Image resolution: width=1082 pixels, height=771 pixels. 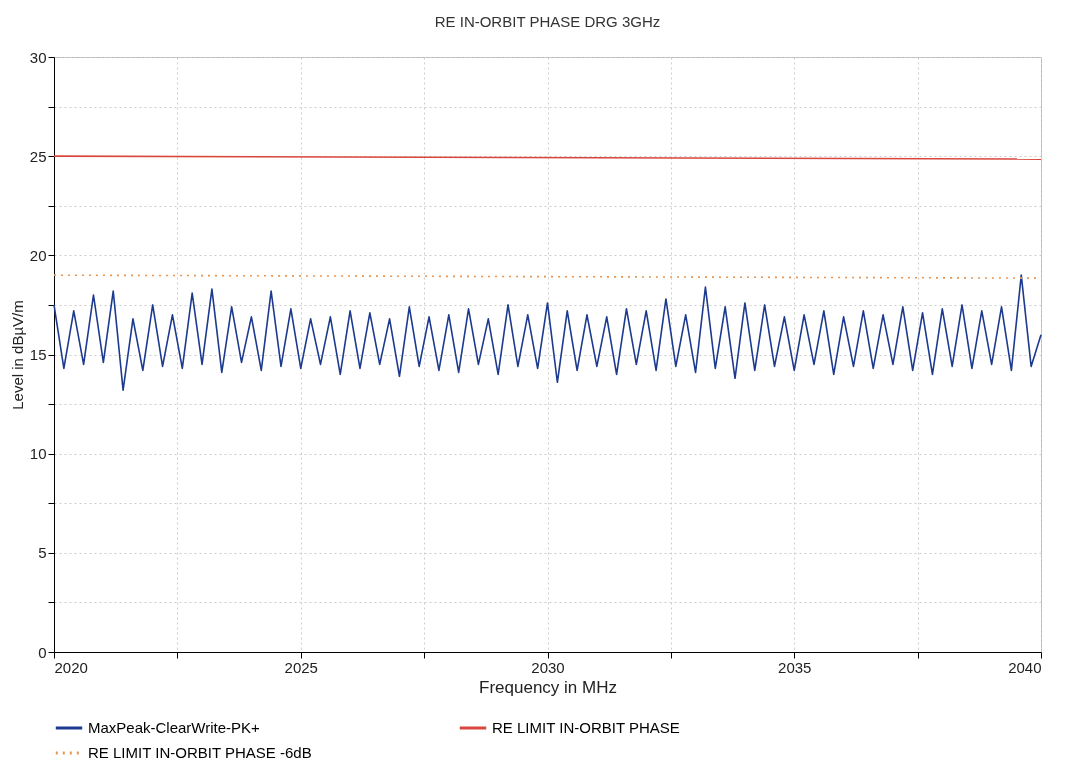 I want to click on y-tick-label: 5, so click(x=42, y=553).